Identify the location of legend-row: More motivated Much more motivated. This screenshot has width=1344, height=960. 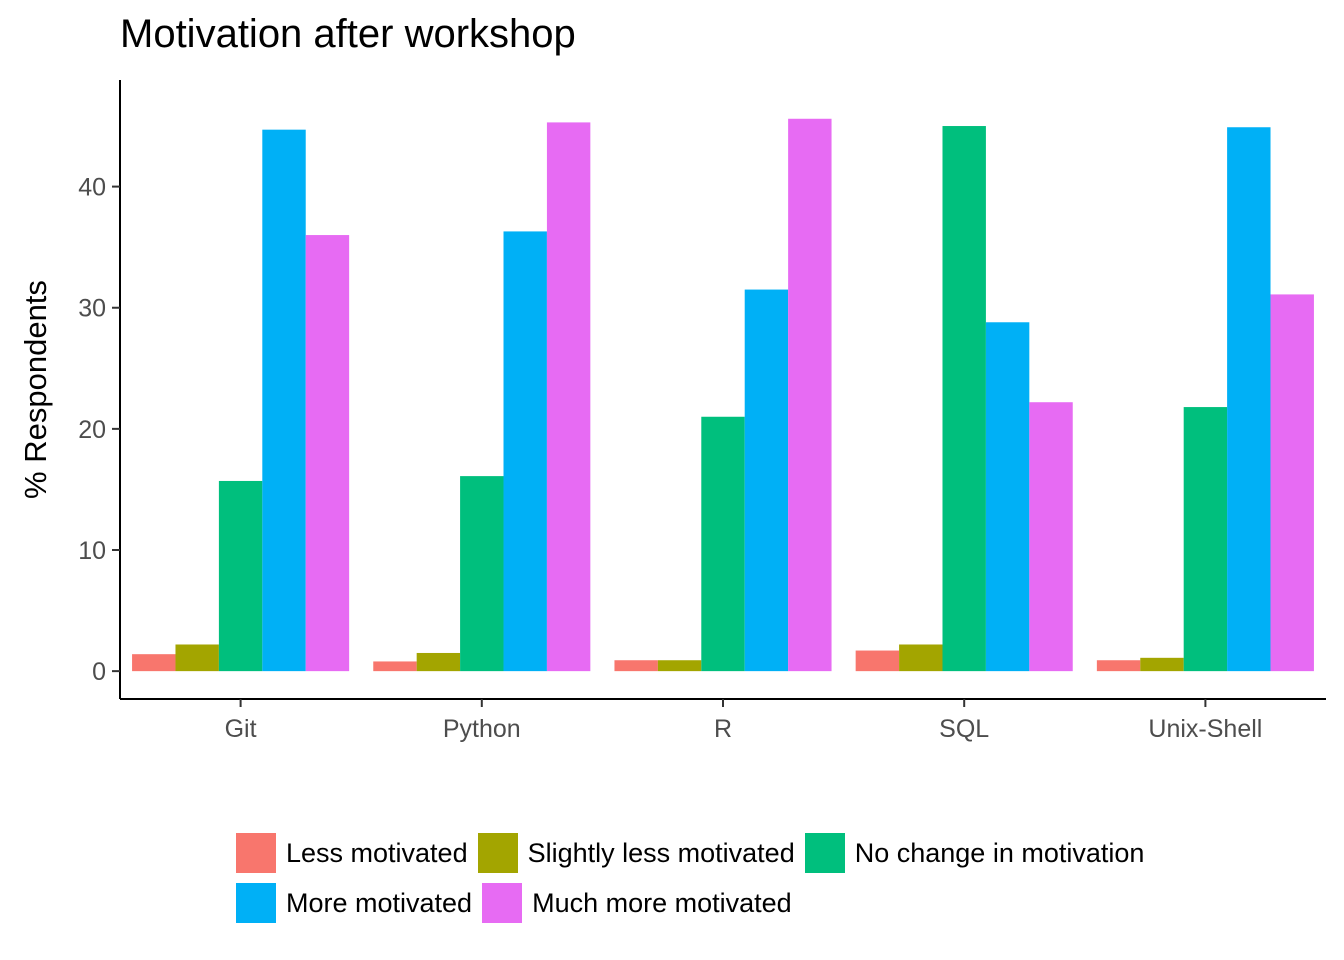
(741, 903).